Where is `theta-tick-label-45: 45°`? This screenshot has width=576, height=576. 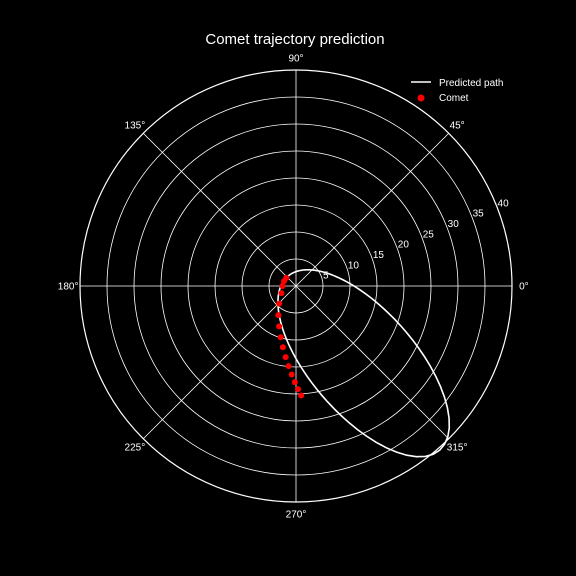
theta-tick-label-45: 45° is located at coordinates (457, 125).